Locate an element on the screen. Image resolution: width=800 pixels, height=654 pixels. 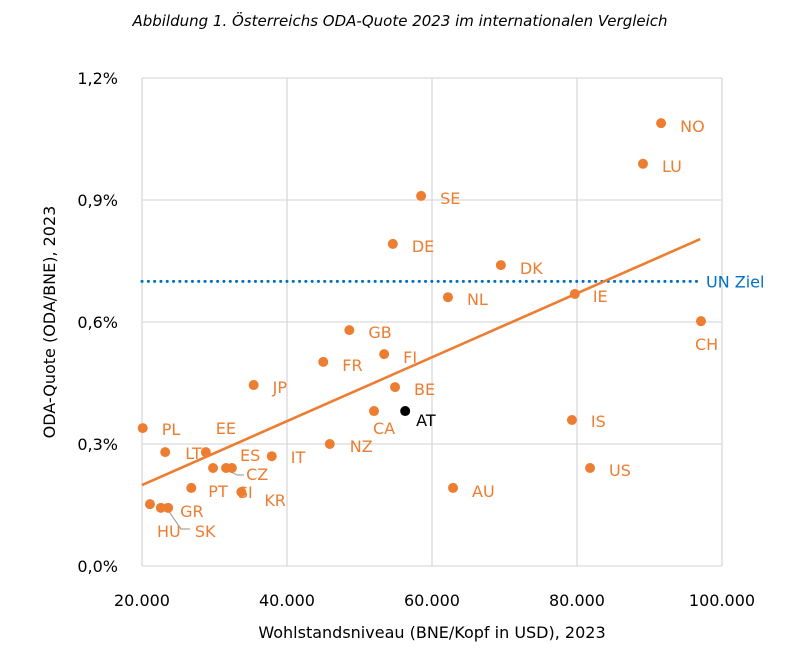
data-point-dk is located at coordinates (500, 265).